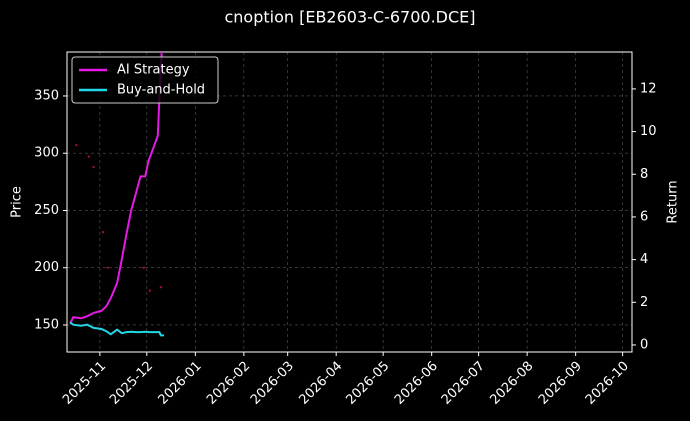 The height and width of the screenshot is (421, 690). What do you see at coordinates (46, 324) in the screenshot?
I see `y-tick-label: 150` at bounding box center [46, 324].